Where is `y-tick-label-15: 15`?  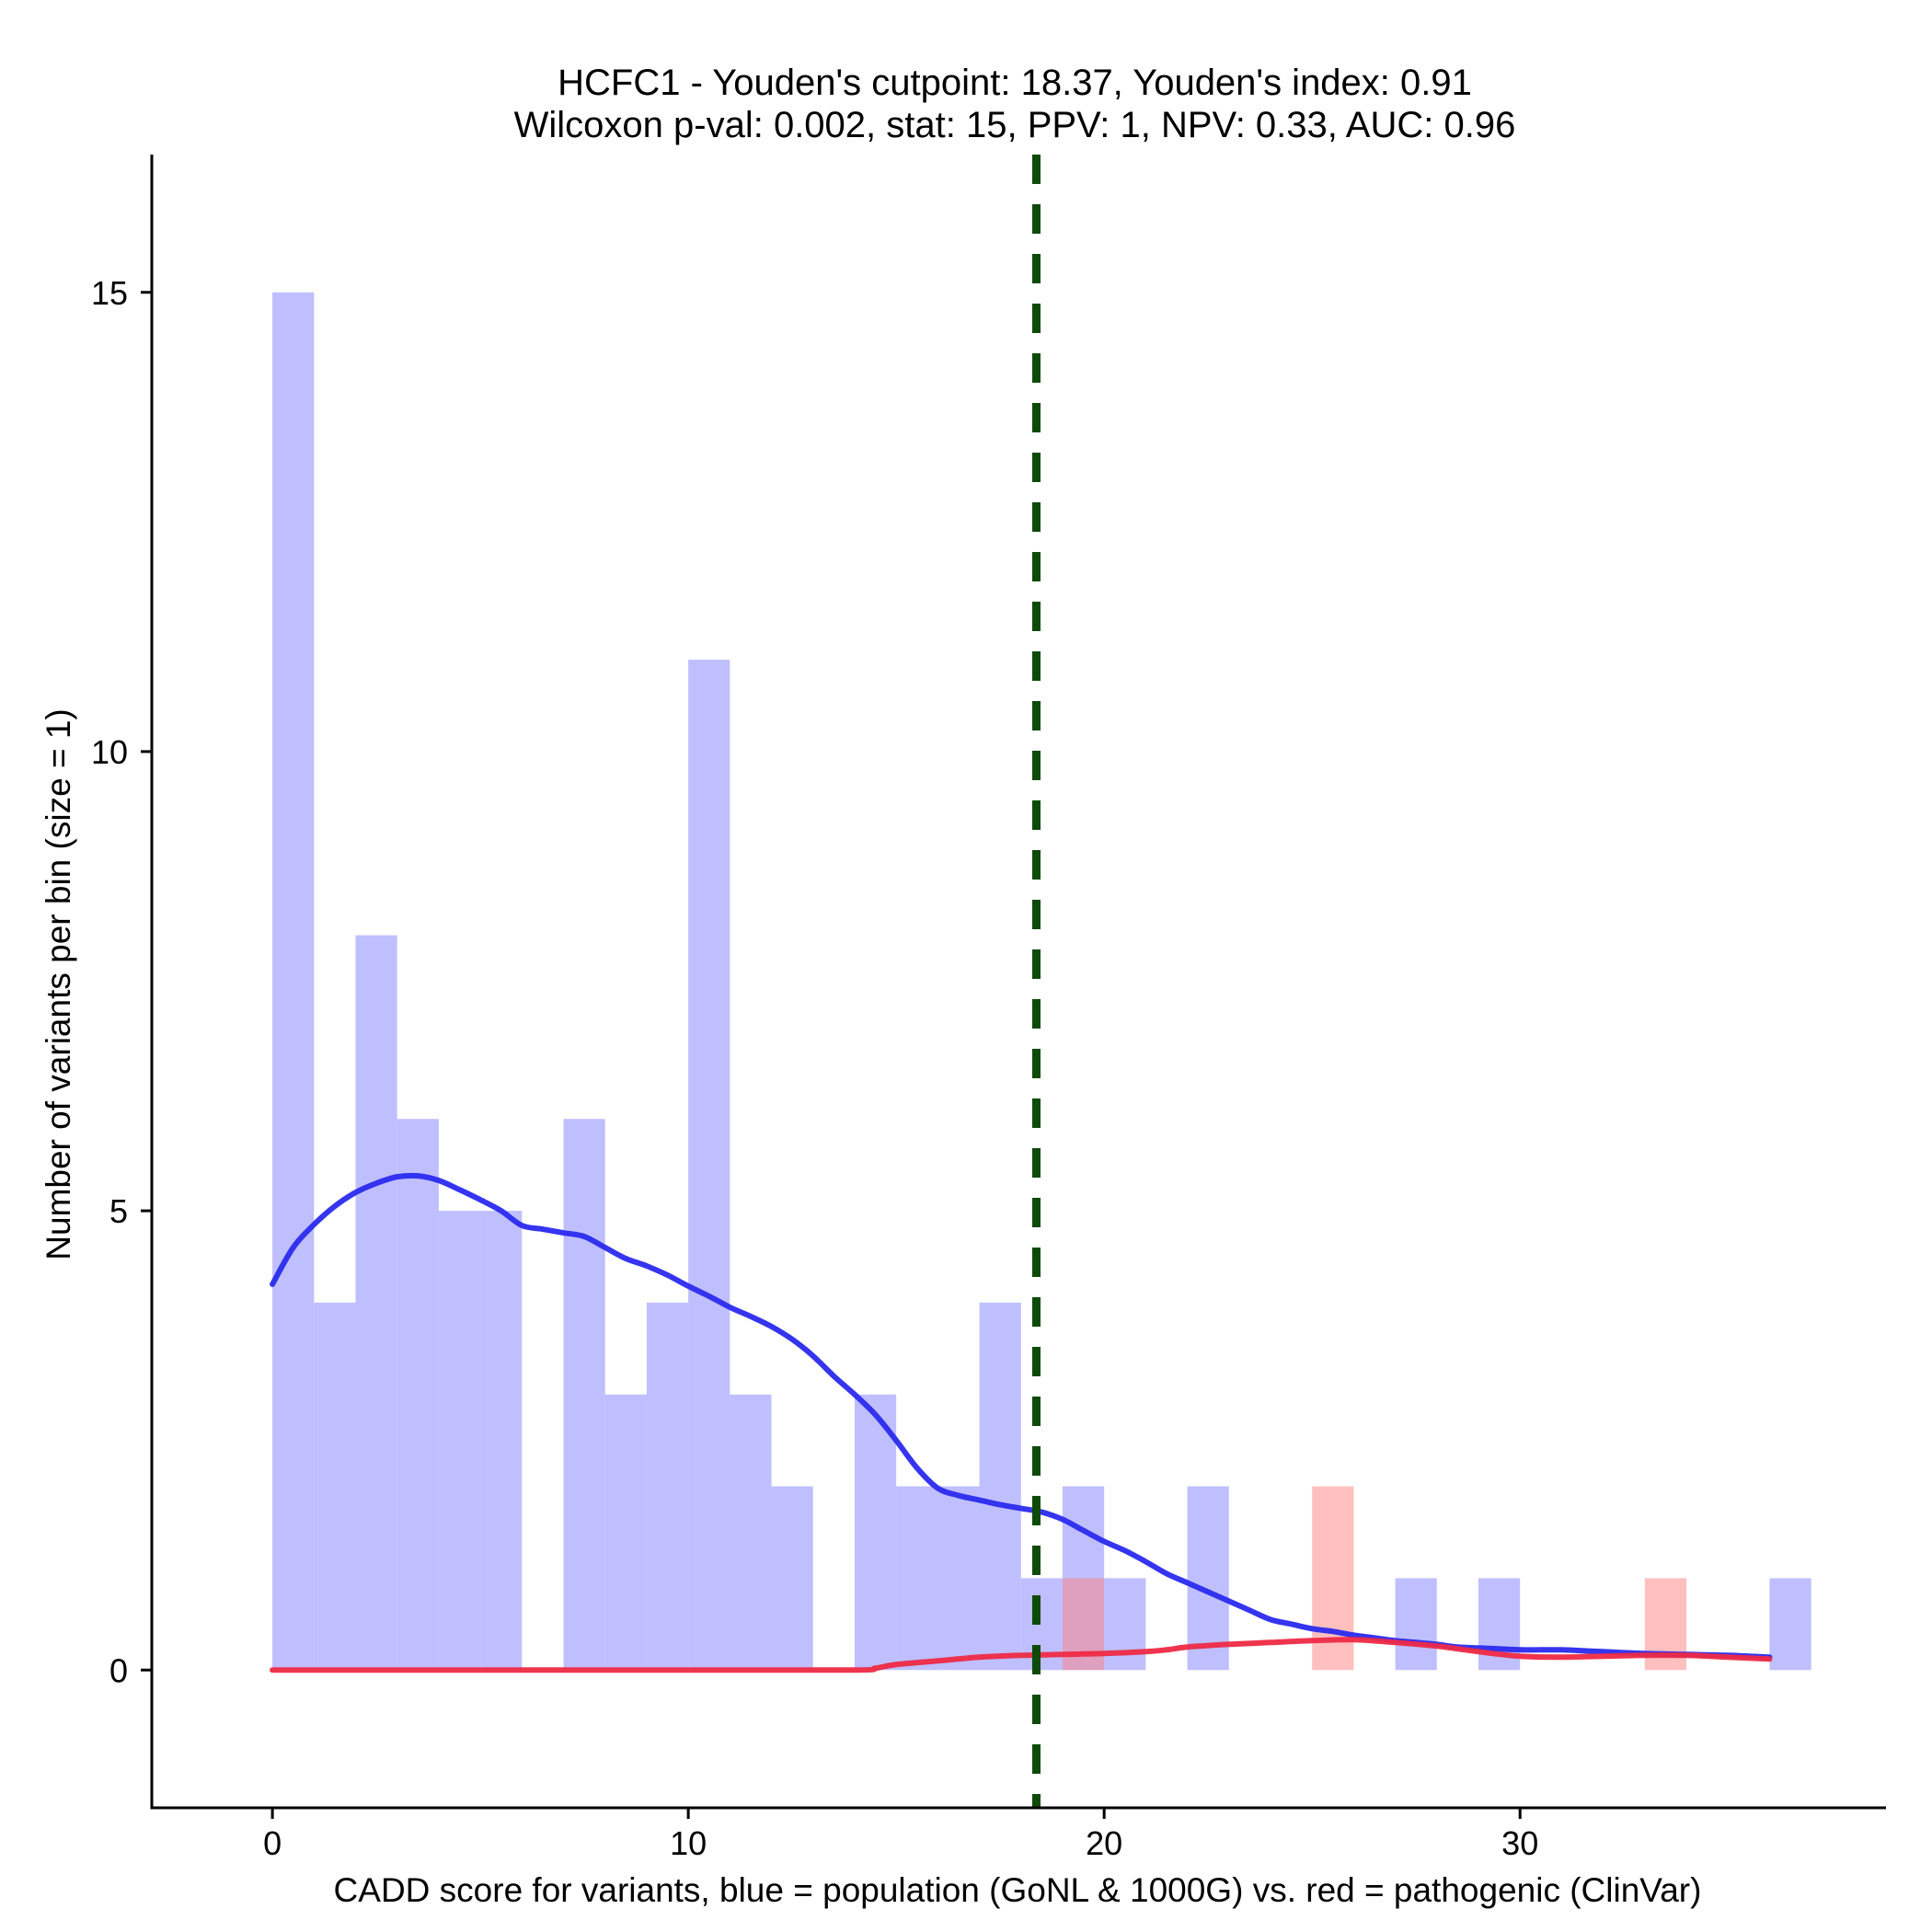
y-tick-label-15: 15 is located at coordinates (109, 293).